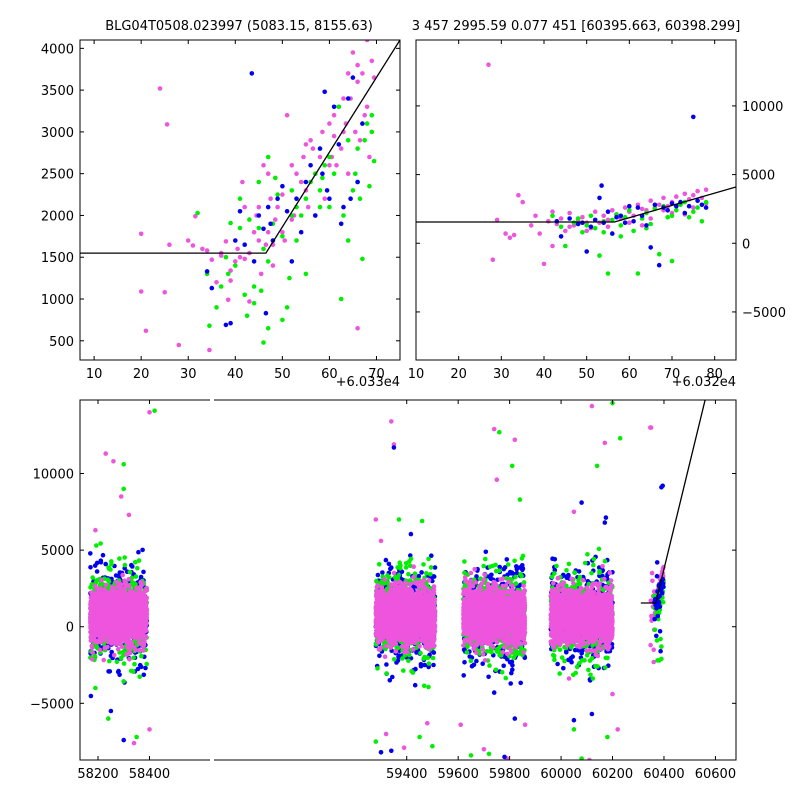 This screenshot has height=800, width=800. What do you see at coordinates (141, 374) in the screenshot?
I see `x-tick-label: 20` at bounding box center [141, 374].